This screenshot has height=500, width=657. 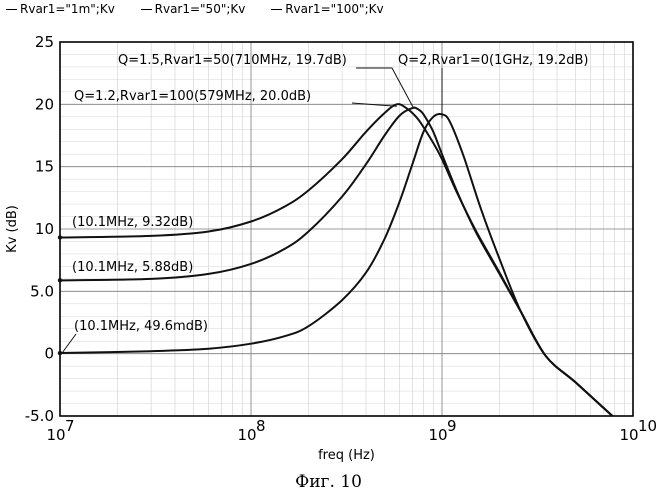 What do you see at coordinates (346, 455) in the screenshot?
I see `x-axis-label: freq (Hz)` at bounding box center [346, 455].